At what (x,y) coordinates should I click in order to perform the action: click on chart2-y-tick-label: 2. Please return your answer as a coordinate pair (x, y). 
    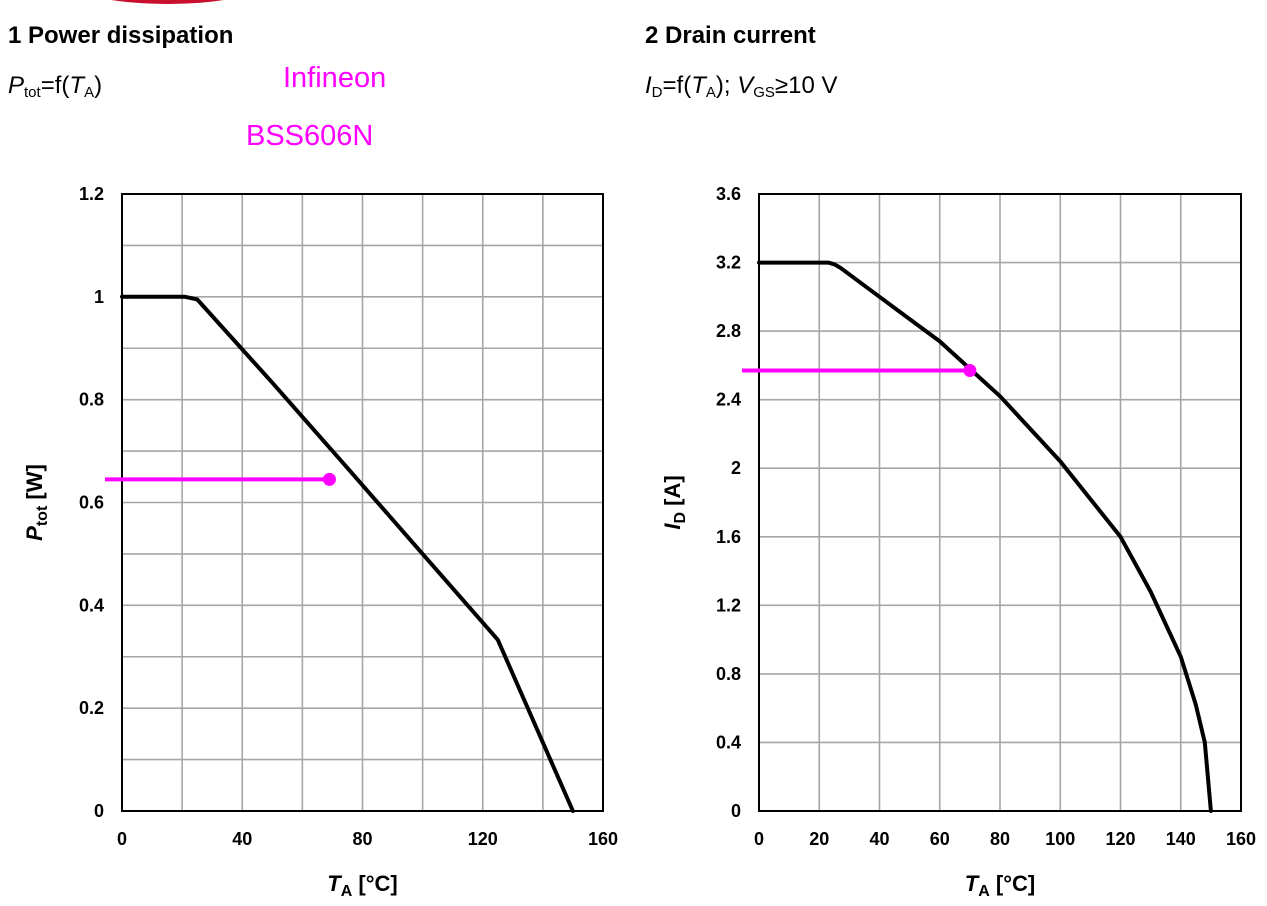
    Looking at the image, I should click on (736, 468).